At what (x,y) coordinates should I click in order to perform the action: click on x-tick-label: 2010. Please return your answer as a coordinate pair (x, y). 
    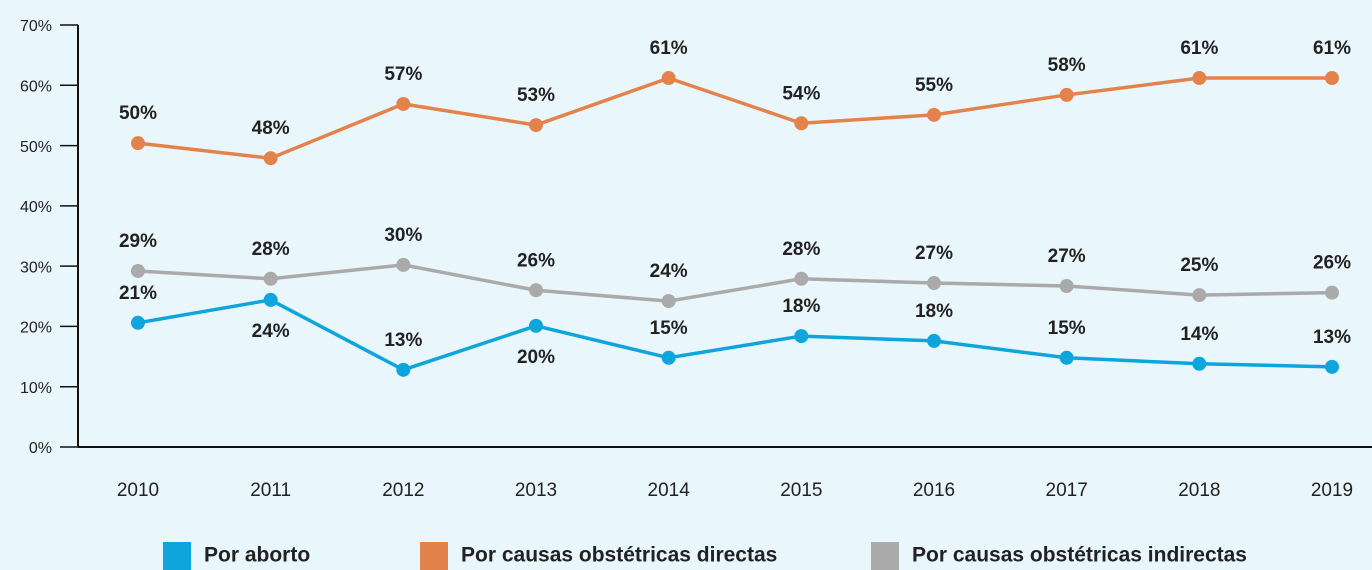
    Looking at the image, I should click on (138, 490).